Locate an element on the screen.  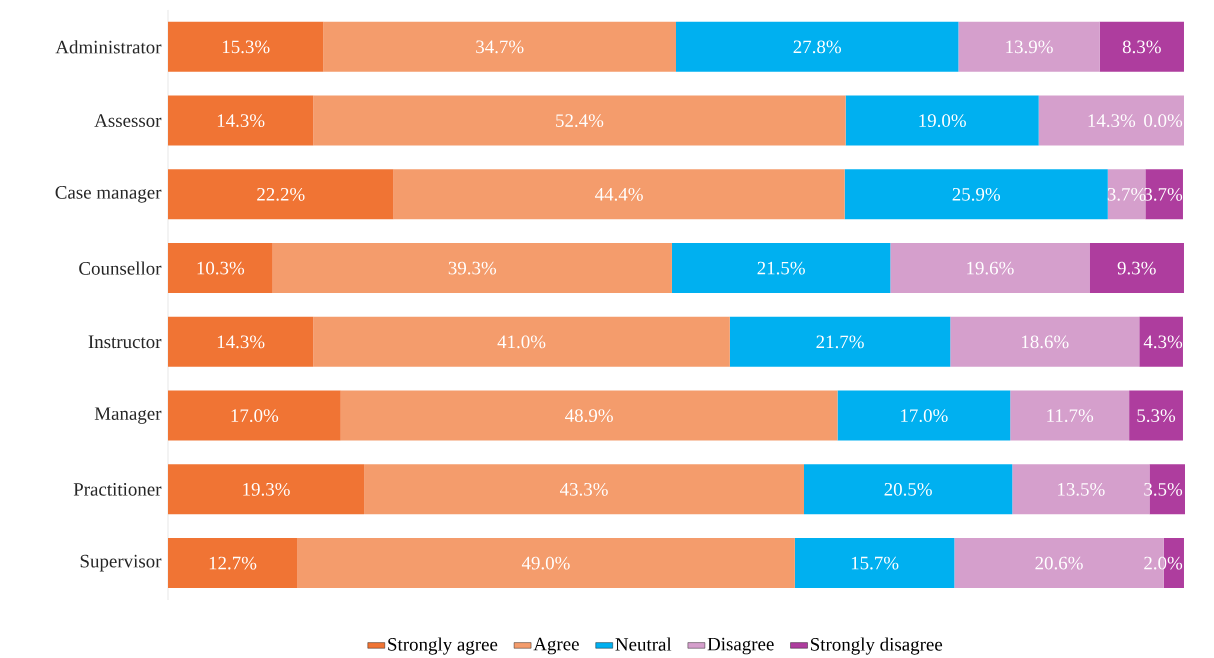
data-label: 13.9% is located at coordinates (1029, 47).